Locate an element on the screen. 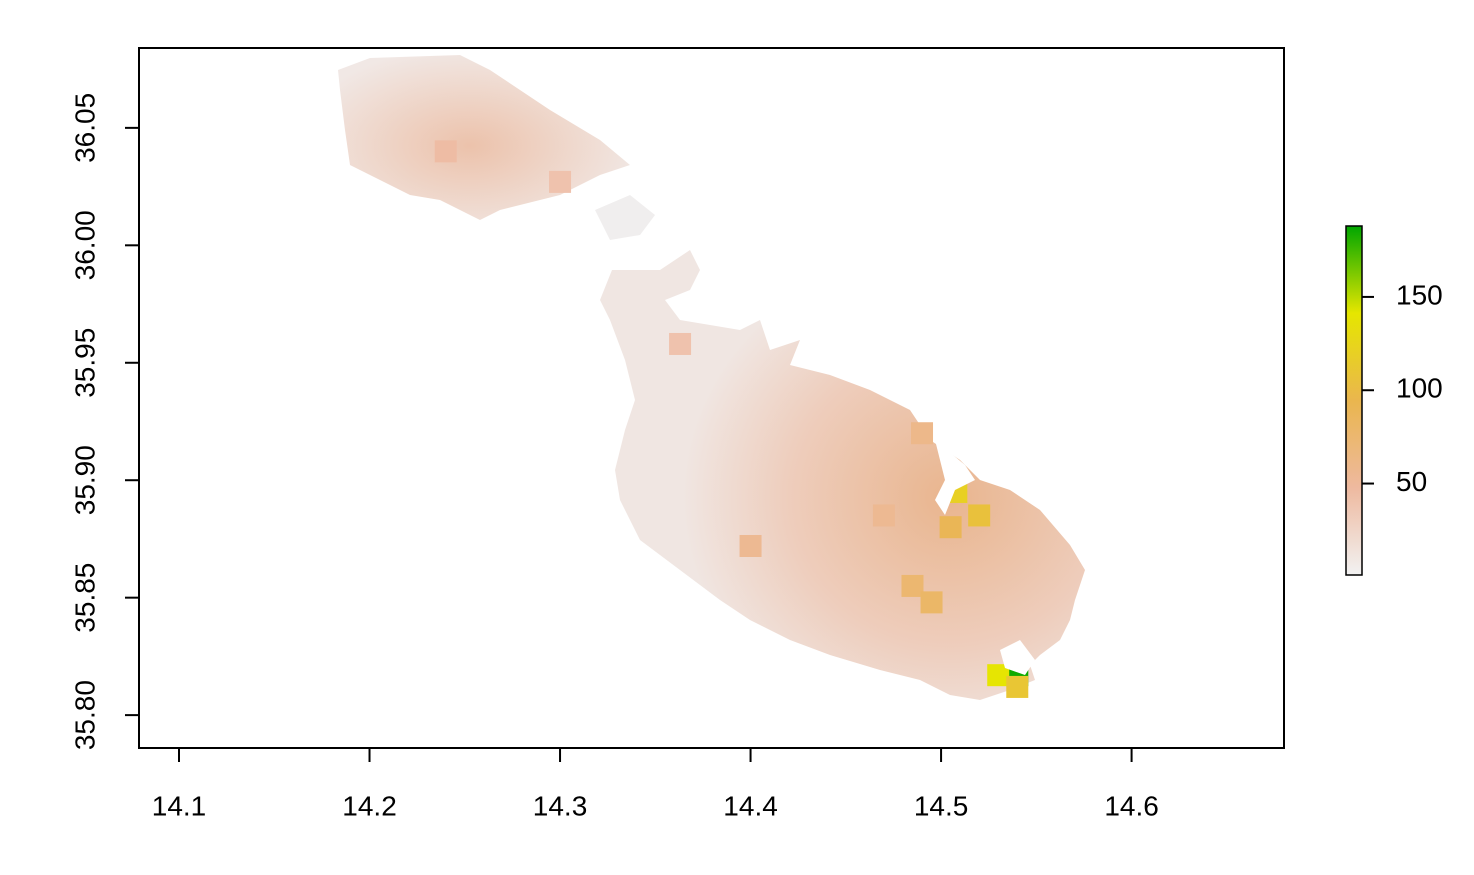 The height and width of the screenshot is (875, 1474). x-tick-label: 14.1 is located at coordinates (179, 805).